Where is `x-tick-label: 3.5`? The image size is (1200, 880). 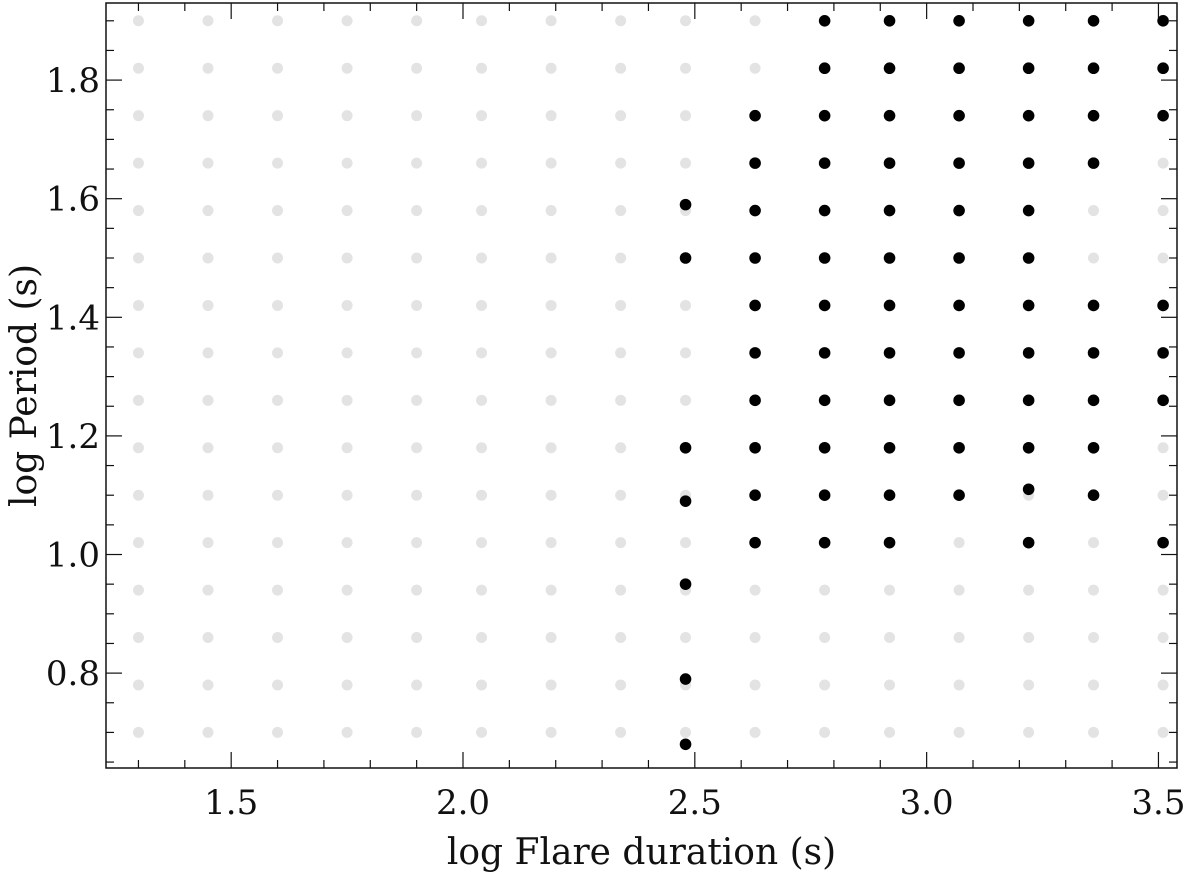 x-tick-label: 3.5 is located at coordinates (1158, 803).